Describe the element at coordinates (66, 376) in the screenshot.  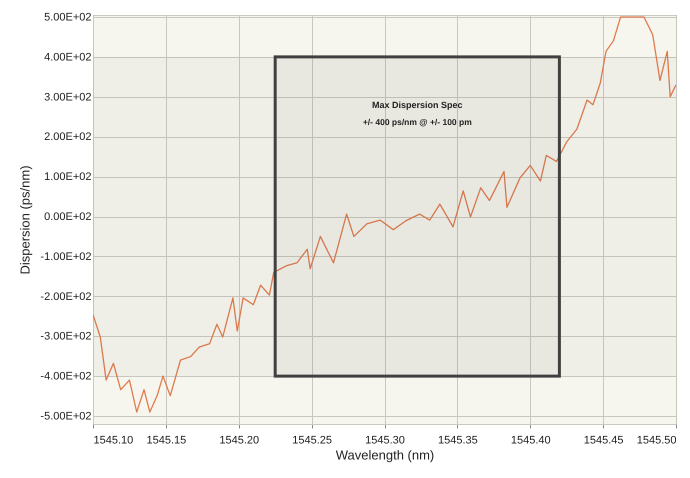
I see `y-tick-label: -4.00E+02` at that location.